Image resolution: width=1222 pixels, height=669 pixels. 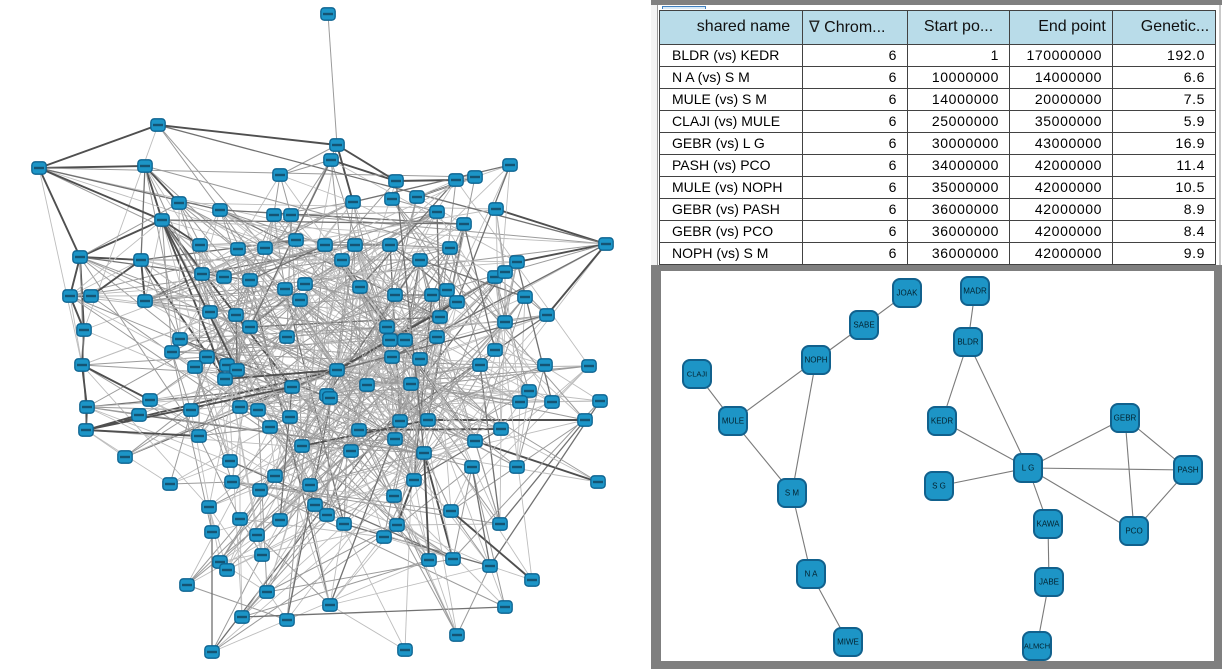 What do you see at coordinates (1049, 582) in the screenshot?
I see `svg-text: JABE` at bounding box center [1049, 582].